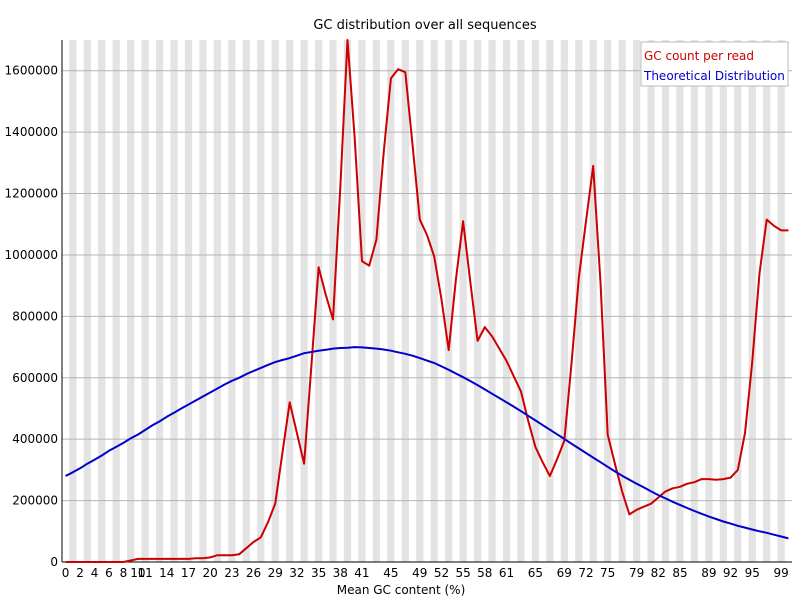 The height and width of the screenshot is (600, 800). Describe the element at coordinates (714, 76) in the screenshot. I see `legend-entry-theoretical: Theoretical Distribution` at that location.